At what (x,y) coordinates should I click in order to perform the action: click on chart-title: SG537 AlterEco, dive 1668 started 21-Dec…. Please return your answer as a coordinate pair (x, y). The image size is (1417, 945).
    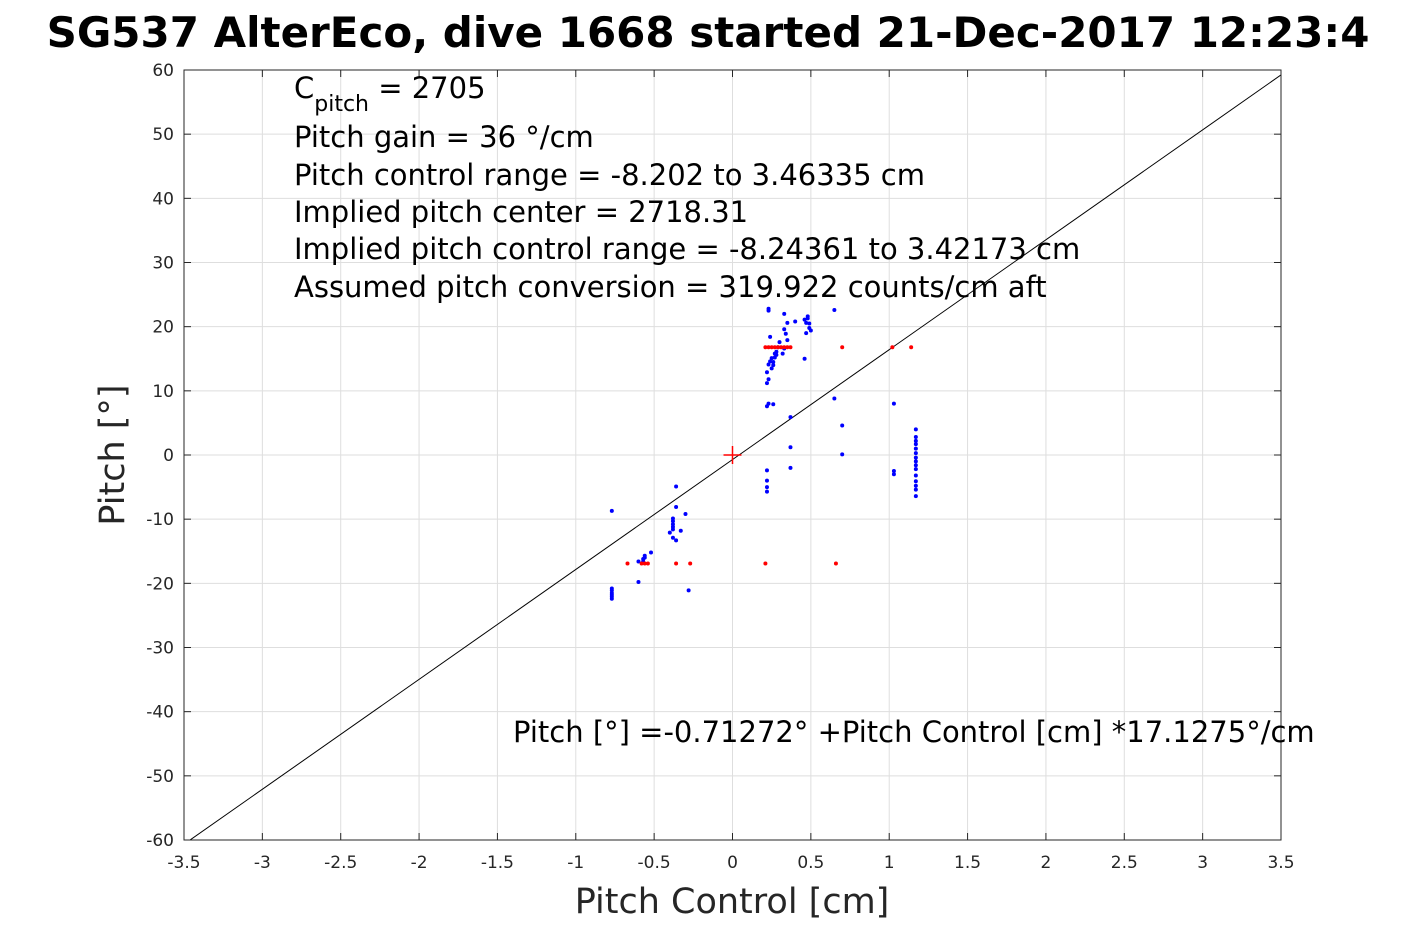
    Looking at the image, I should click on (708, 32).